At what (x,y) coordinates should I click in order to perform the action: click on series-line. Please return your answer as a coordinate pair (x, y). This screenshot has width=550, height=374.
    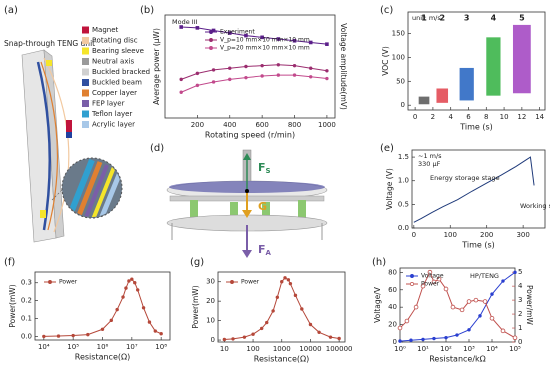
    Looking at the image, I should click on (457, 304).